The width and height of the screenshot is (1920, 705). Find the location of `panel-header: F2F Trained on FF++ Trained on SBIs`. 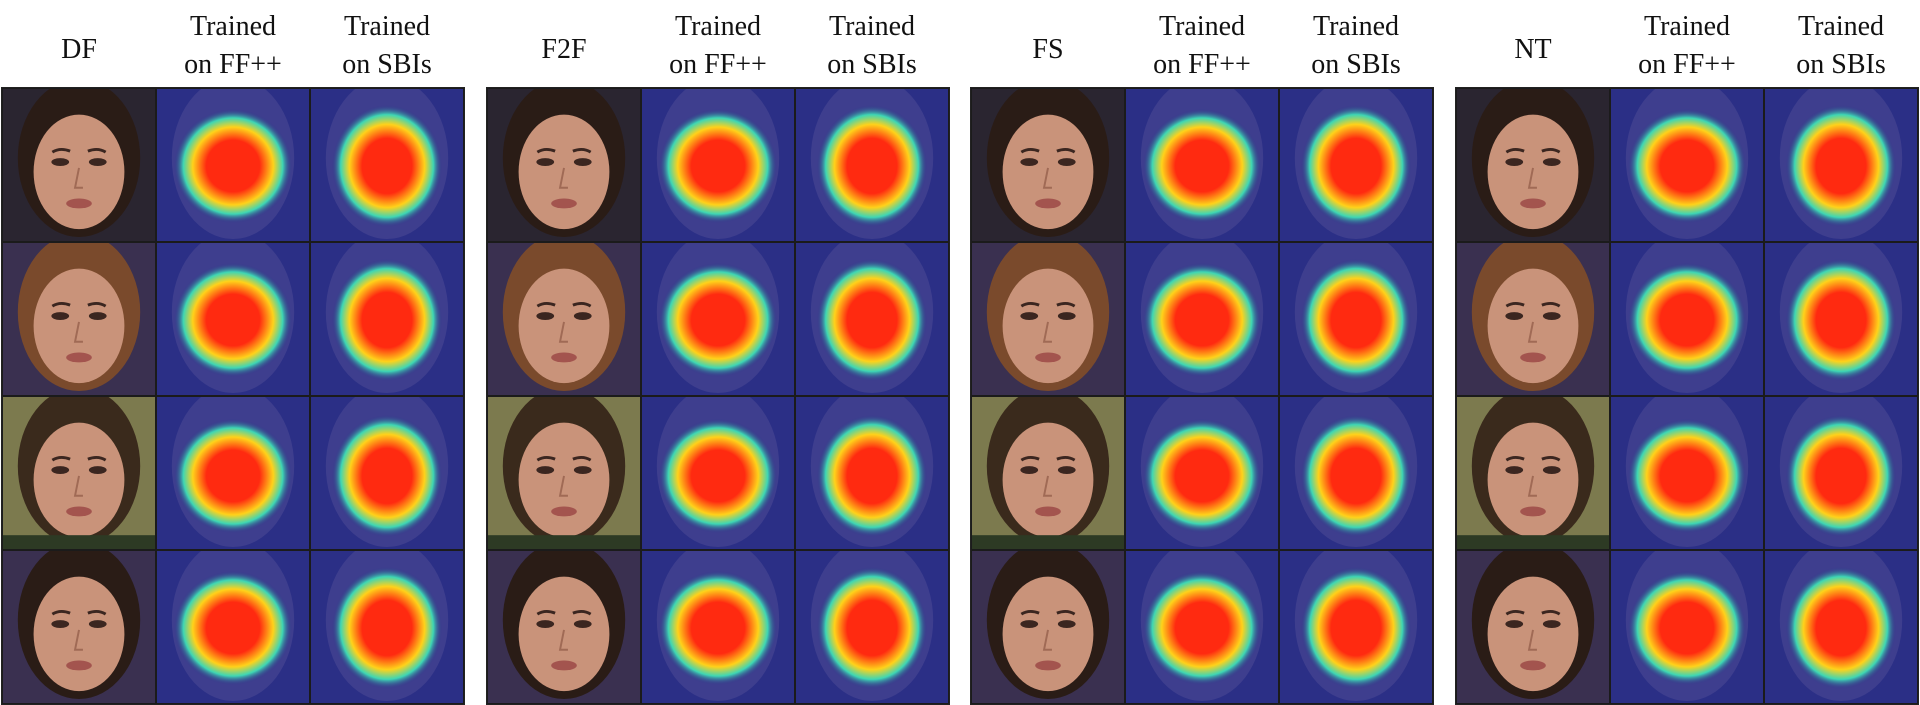

panel-header: F2F Trained on FF++ Trained on SBIs is located at coordinates (718, 48).